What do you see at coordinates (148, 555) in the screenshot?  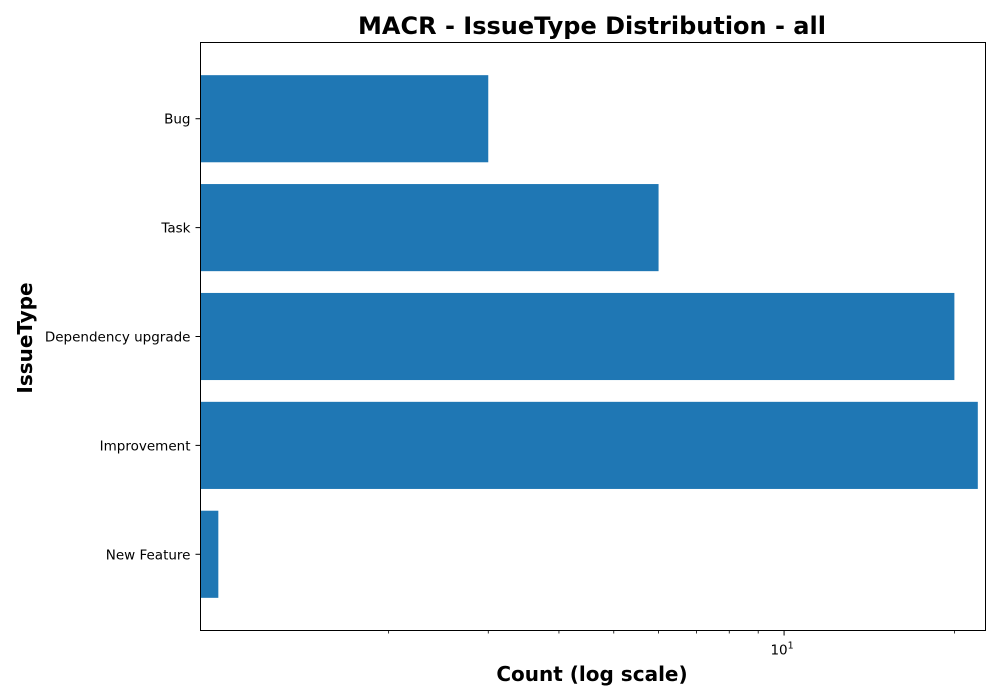 I see `y-tick-label: New Feature` at bounding box center [148, 555].